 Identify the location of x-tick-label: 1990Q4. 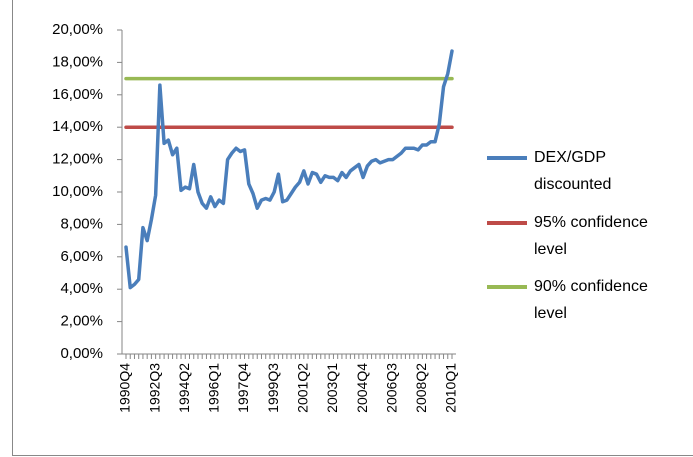
(125, 388).